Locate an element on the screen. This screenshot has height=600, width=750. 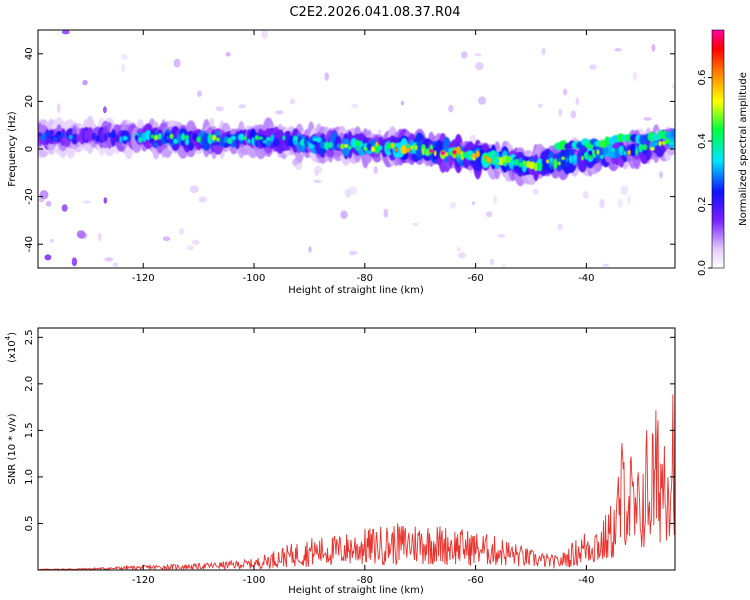
figure-title: C2E2.2026.041.08.37.R04 is located at coordinates (374, 12).